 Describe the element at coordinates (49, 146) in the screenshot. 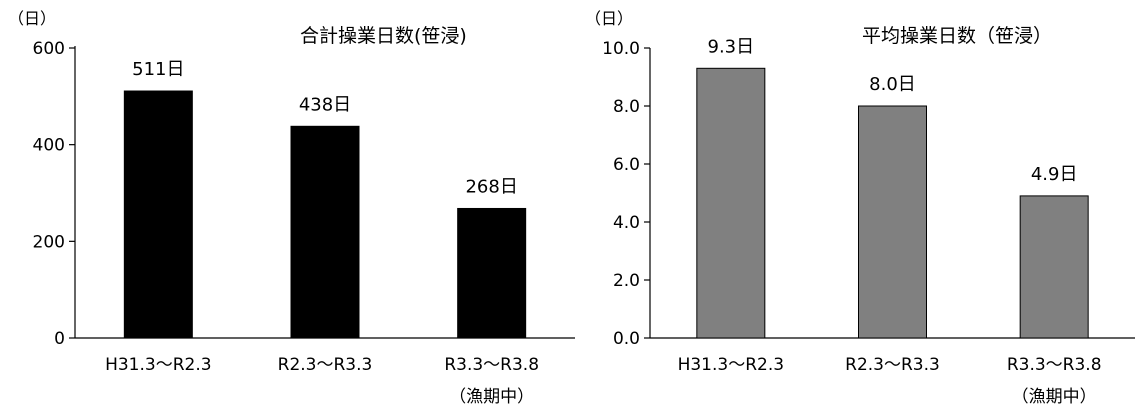

I see `y-tick-label: 400` at that location.